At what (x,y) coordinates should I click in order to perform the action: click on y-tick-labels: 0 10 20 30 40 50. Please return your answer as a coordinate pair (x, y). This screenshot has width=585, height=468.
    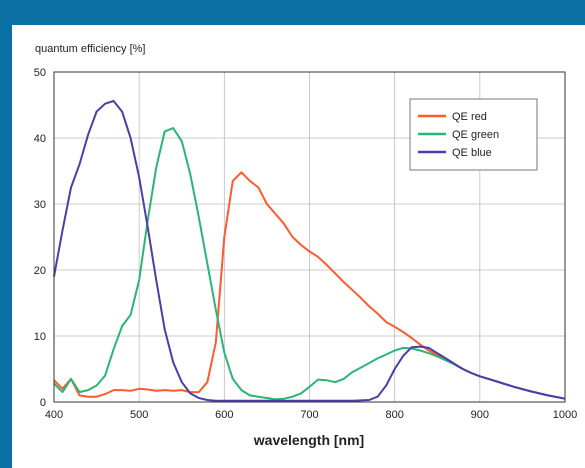
    Looking at the image, I should click on (40, 238).